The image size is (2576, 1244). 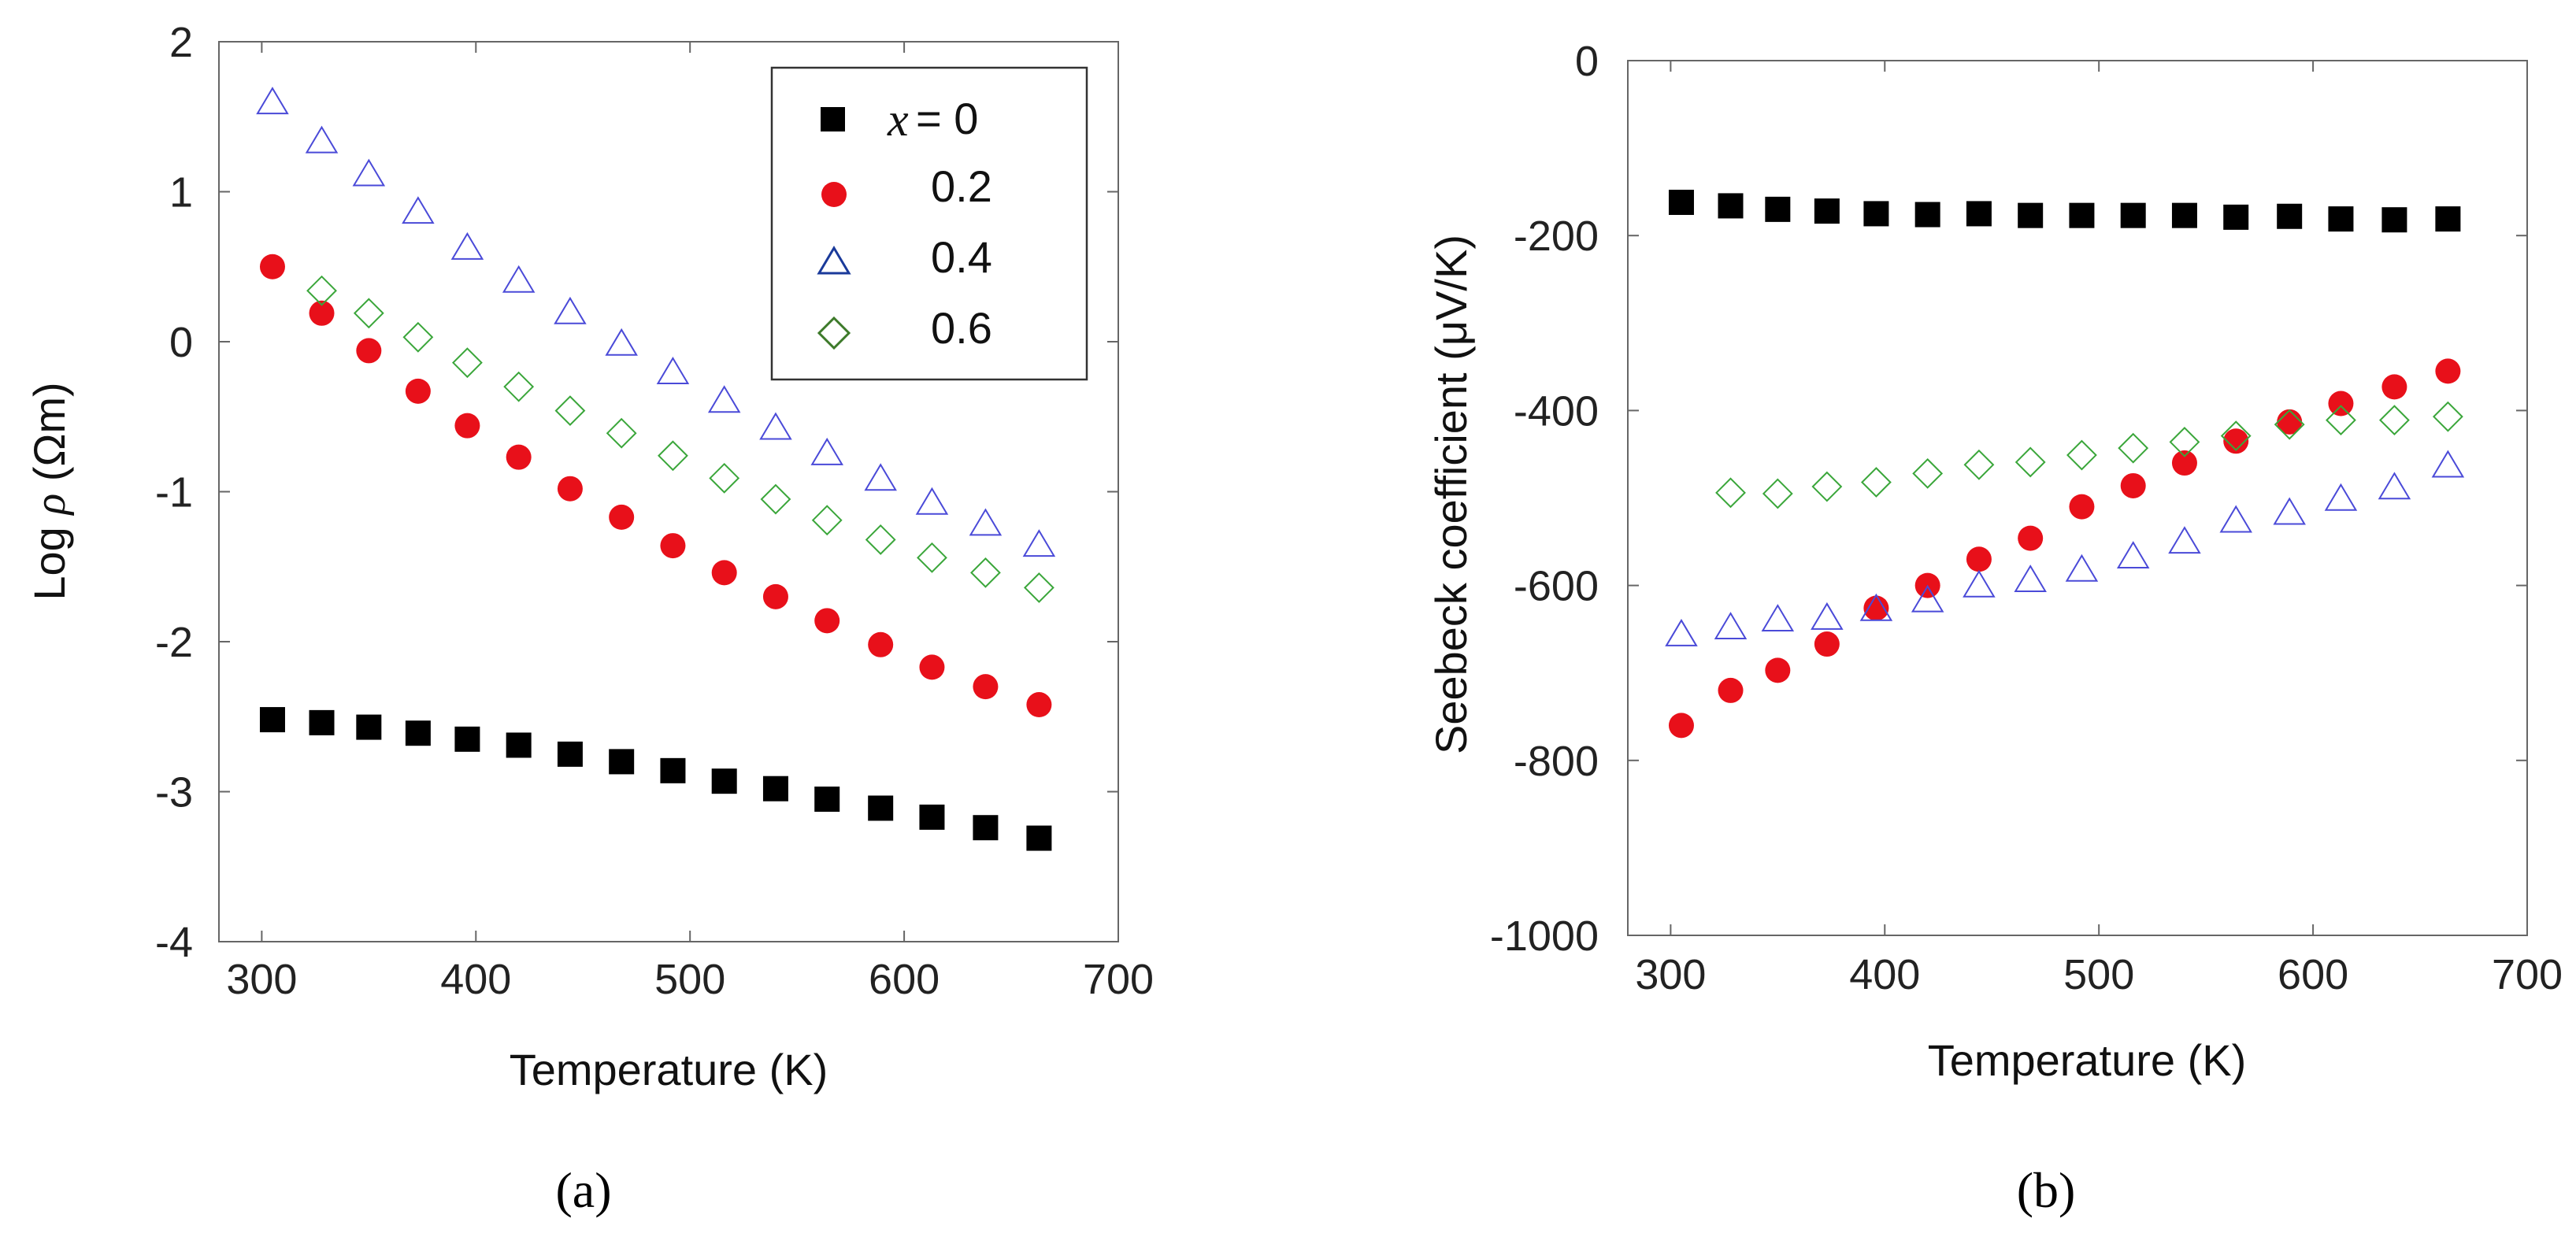 What do you see at coordinates (174, 642) in the screenshot?
I see `a-ytick-label-2: -2` at bounding box center [174, 642].